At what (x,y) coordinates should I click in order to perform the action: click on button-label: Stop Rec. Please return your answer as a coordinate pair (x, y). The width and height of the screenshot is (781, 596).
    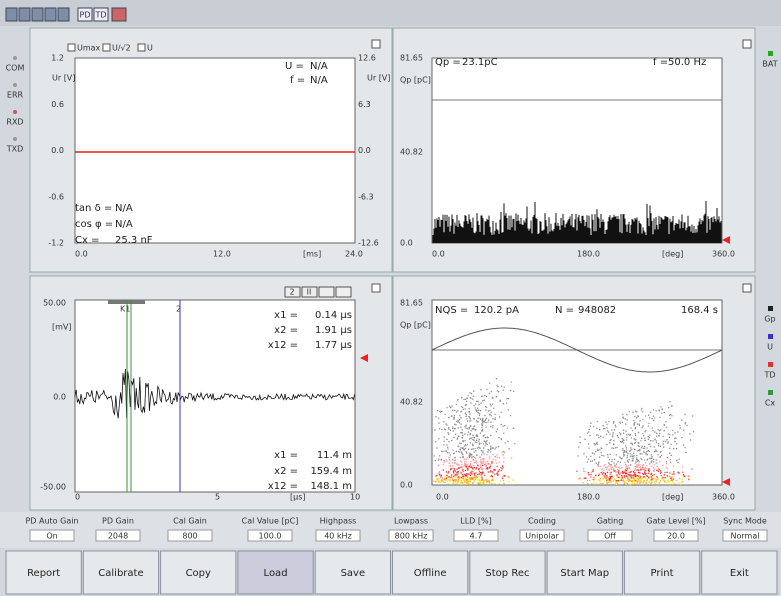
    Looking at the image, I should click on (507, 573).